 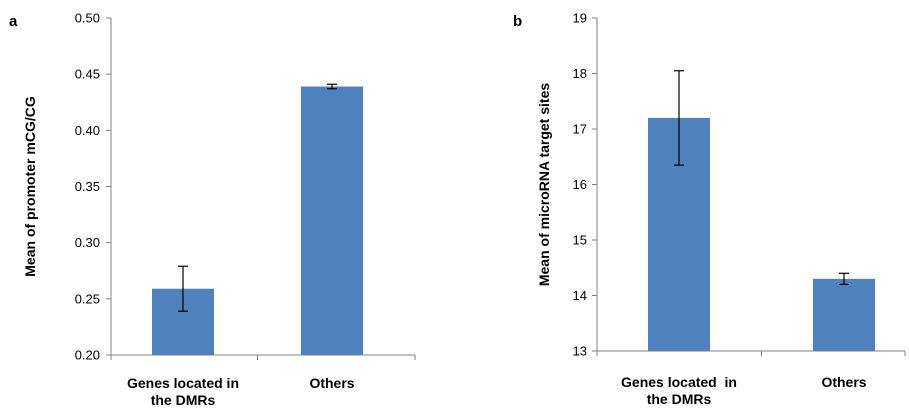 I want to click on y-tick-label: 0.40, so click(x=87, y=130).